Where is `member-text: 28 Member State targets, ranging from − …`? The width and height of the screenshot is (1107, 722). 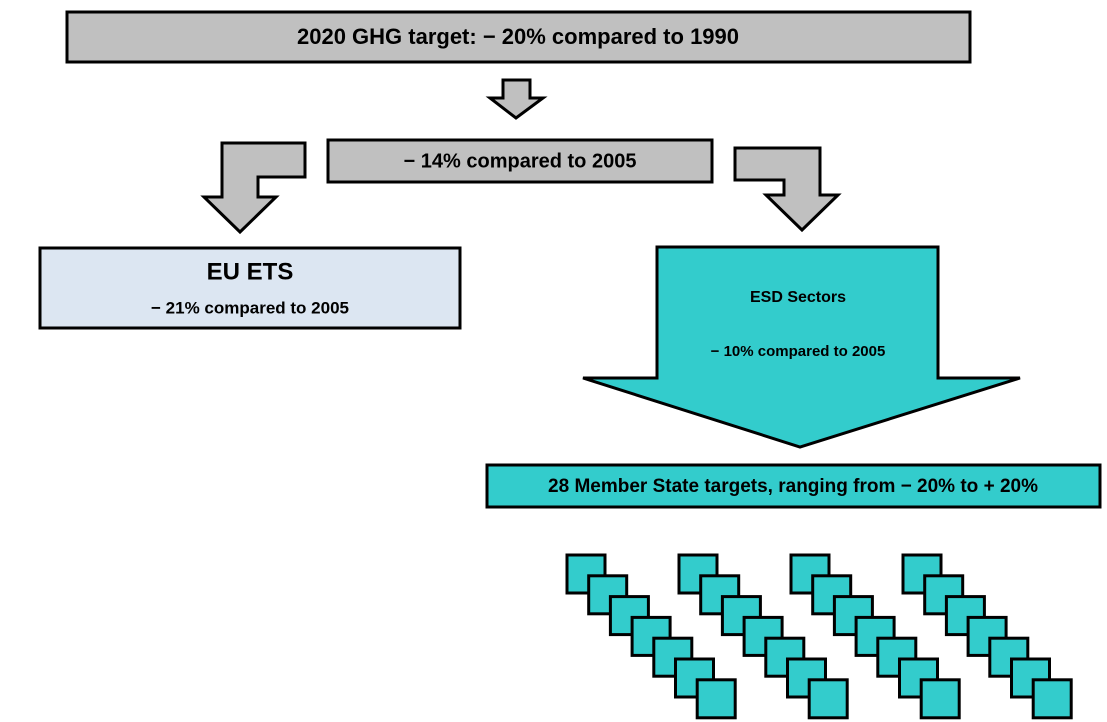
member-text: 28 Member State targets, ranging from − … is located at coordinates (793, 486).